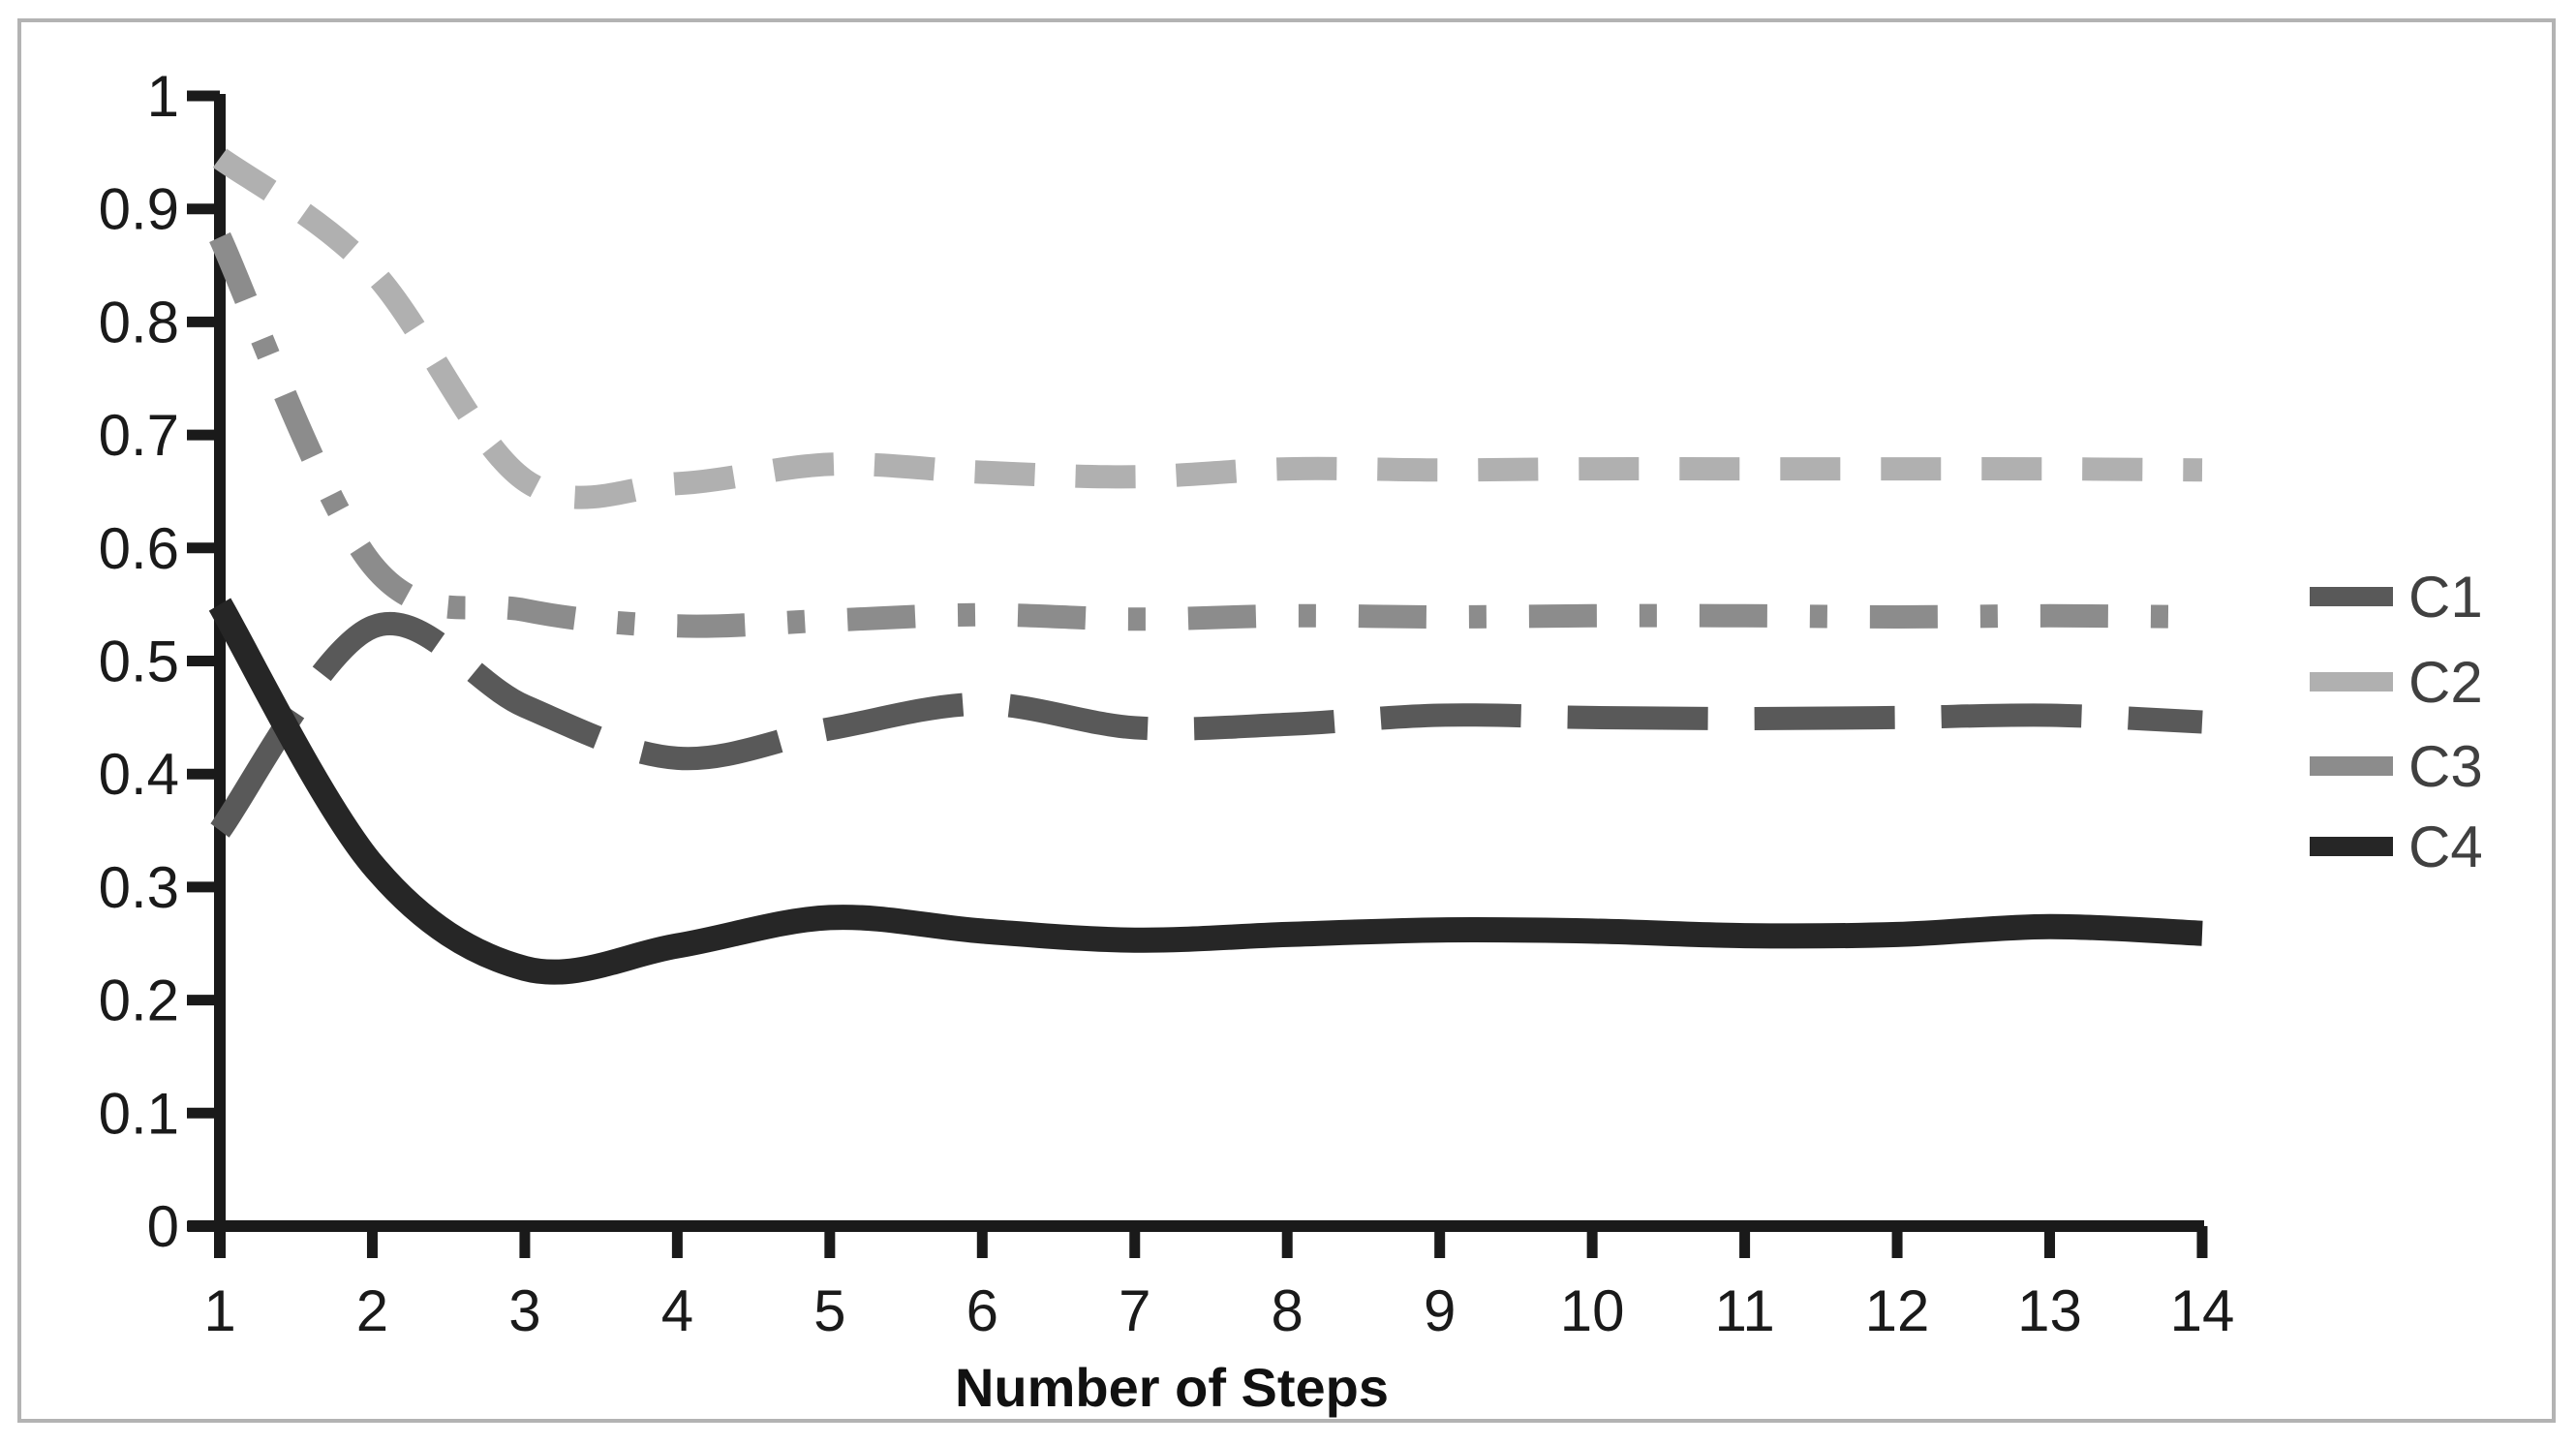  What do you see at coordinates (2396, 766) in the screenshot?
I see `legend-item-C3: C3` at bounding box center [2396, 766].